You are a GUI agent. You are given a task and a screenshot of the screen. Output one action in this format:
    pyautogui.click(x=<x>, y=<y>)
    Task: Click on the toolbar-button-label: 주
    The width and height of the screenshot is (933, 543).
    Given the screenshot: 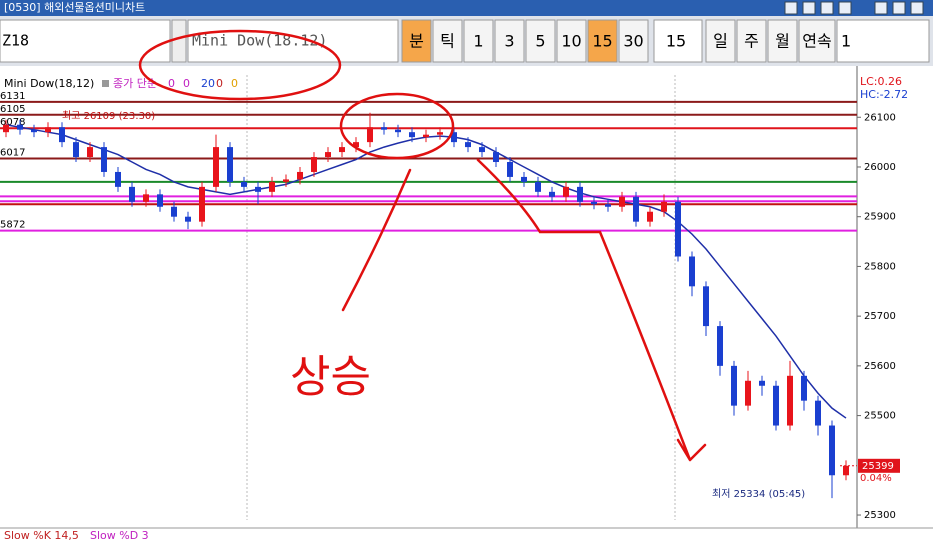 What is the action you would take?
    pyautogui.click(x=751, y=41)
    